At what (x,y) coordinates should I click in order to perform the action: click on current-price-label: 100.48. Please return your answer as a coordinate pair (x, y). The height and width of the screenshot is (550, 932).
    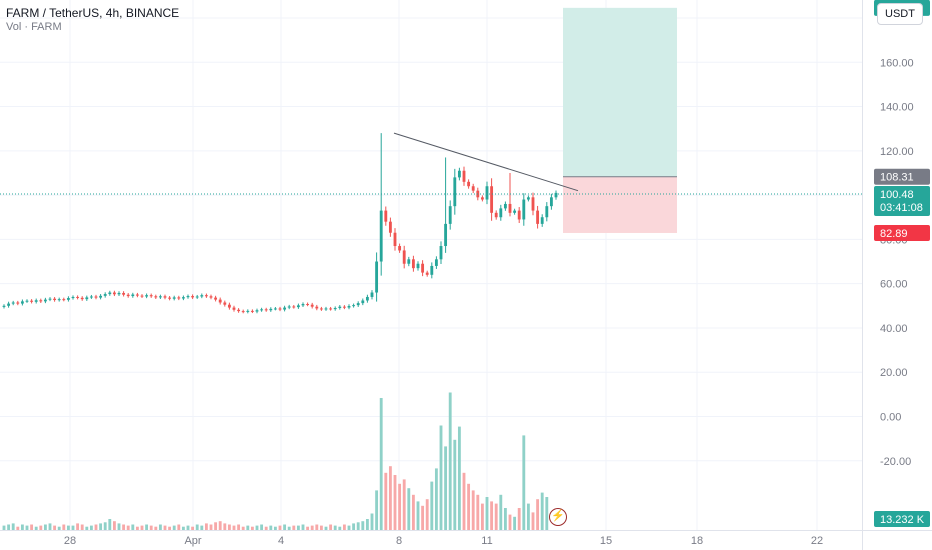
    Looking at the image, I should click on (897, 195).